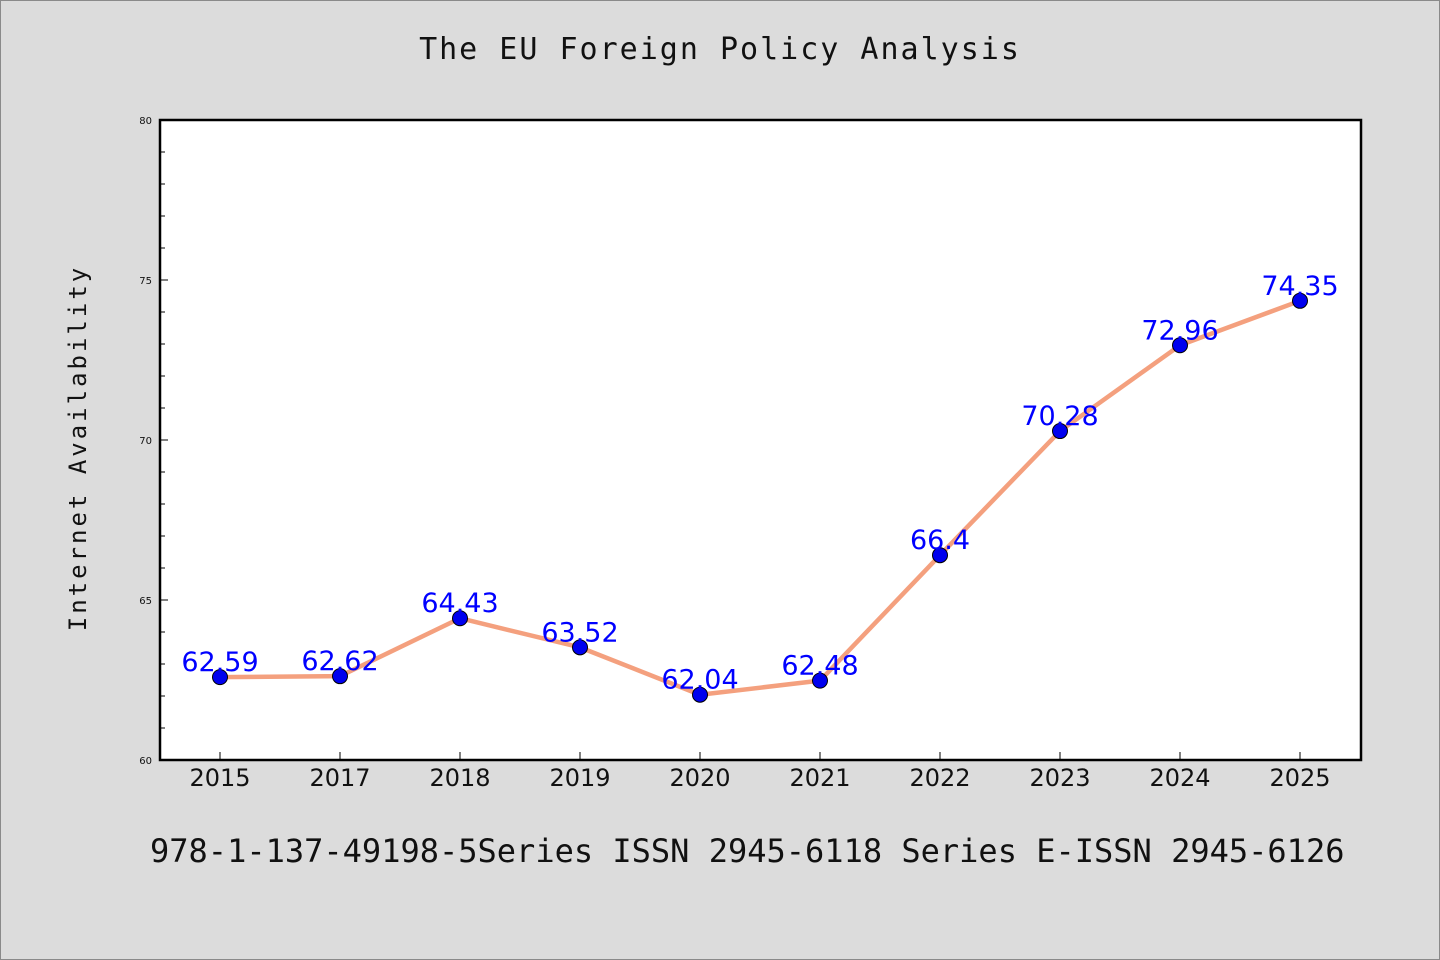 The image size is (1440, 960). I want to click on x-tick-label: 2025, so click(1299, 778).